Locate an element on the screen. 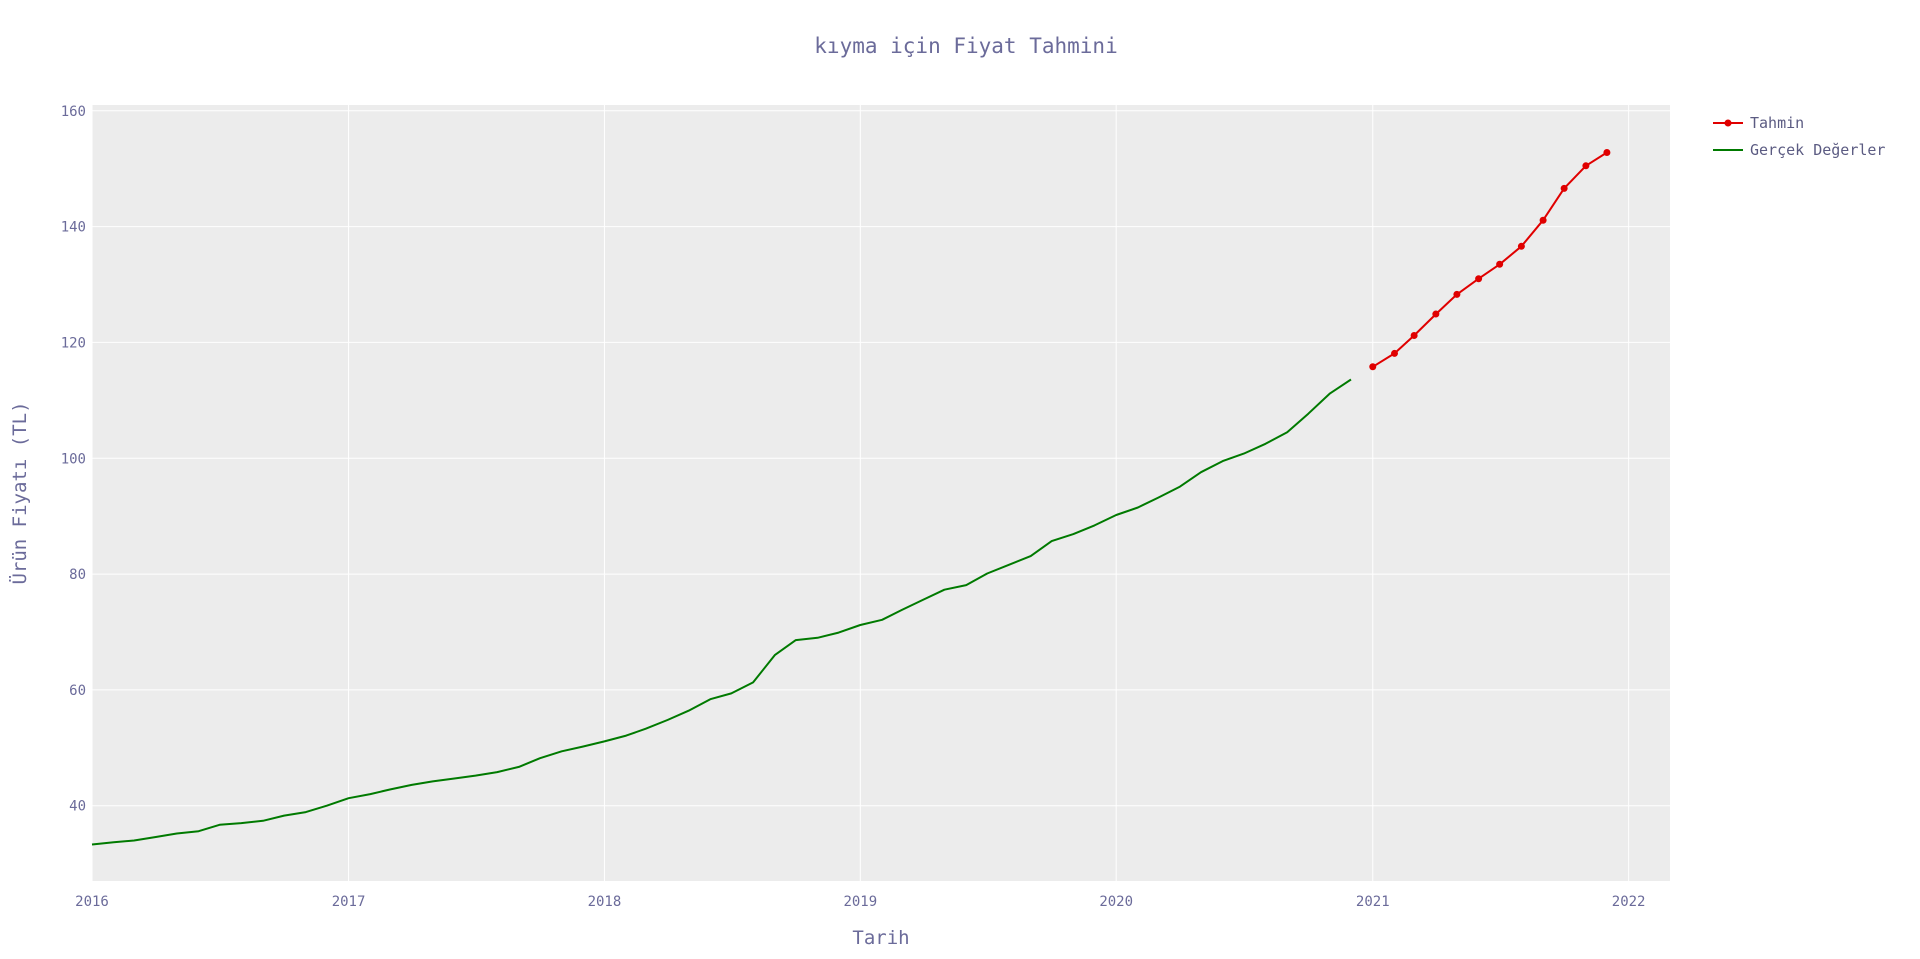 The image size is (1920, 959). x-tick-label: 2017 is located at coordinates (349, 902).